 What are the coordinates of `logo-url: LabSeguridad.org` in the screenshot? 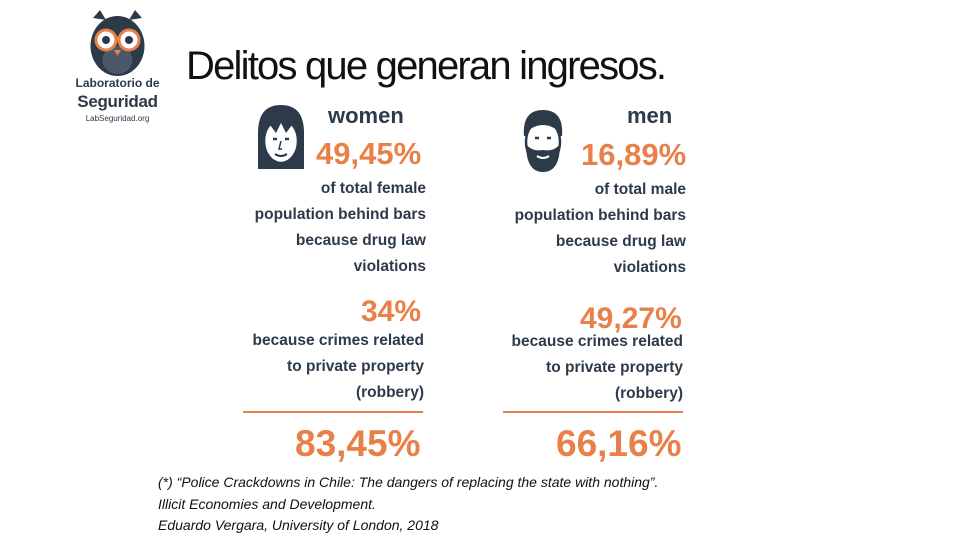 It's located at (117, 118).